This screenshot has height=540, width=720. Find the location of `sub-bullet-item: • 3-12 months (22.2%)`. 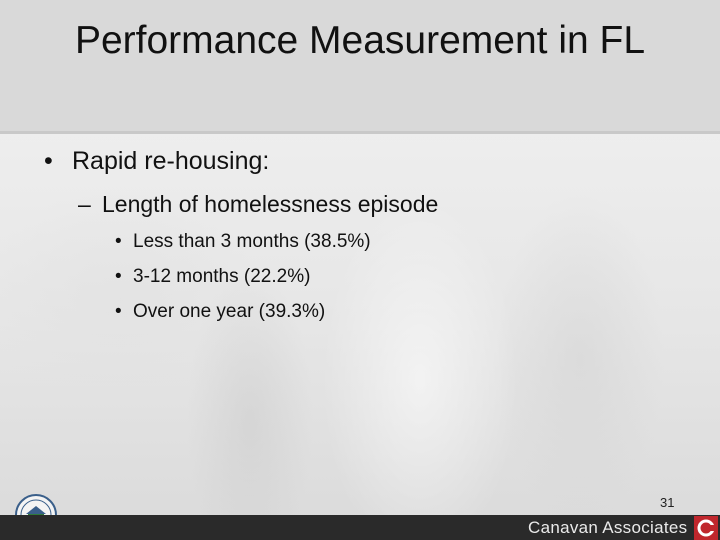

sub-bullet-item: • 3-12 months (22.2%) is located at coordinates (243, 281).